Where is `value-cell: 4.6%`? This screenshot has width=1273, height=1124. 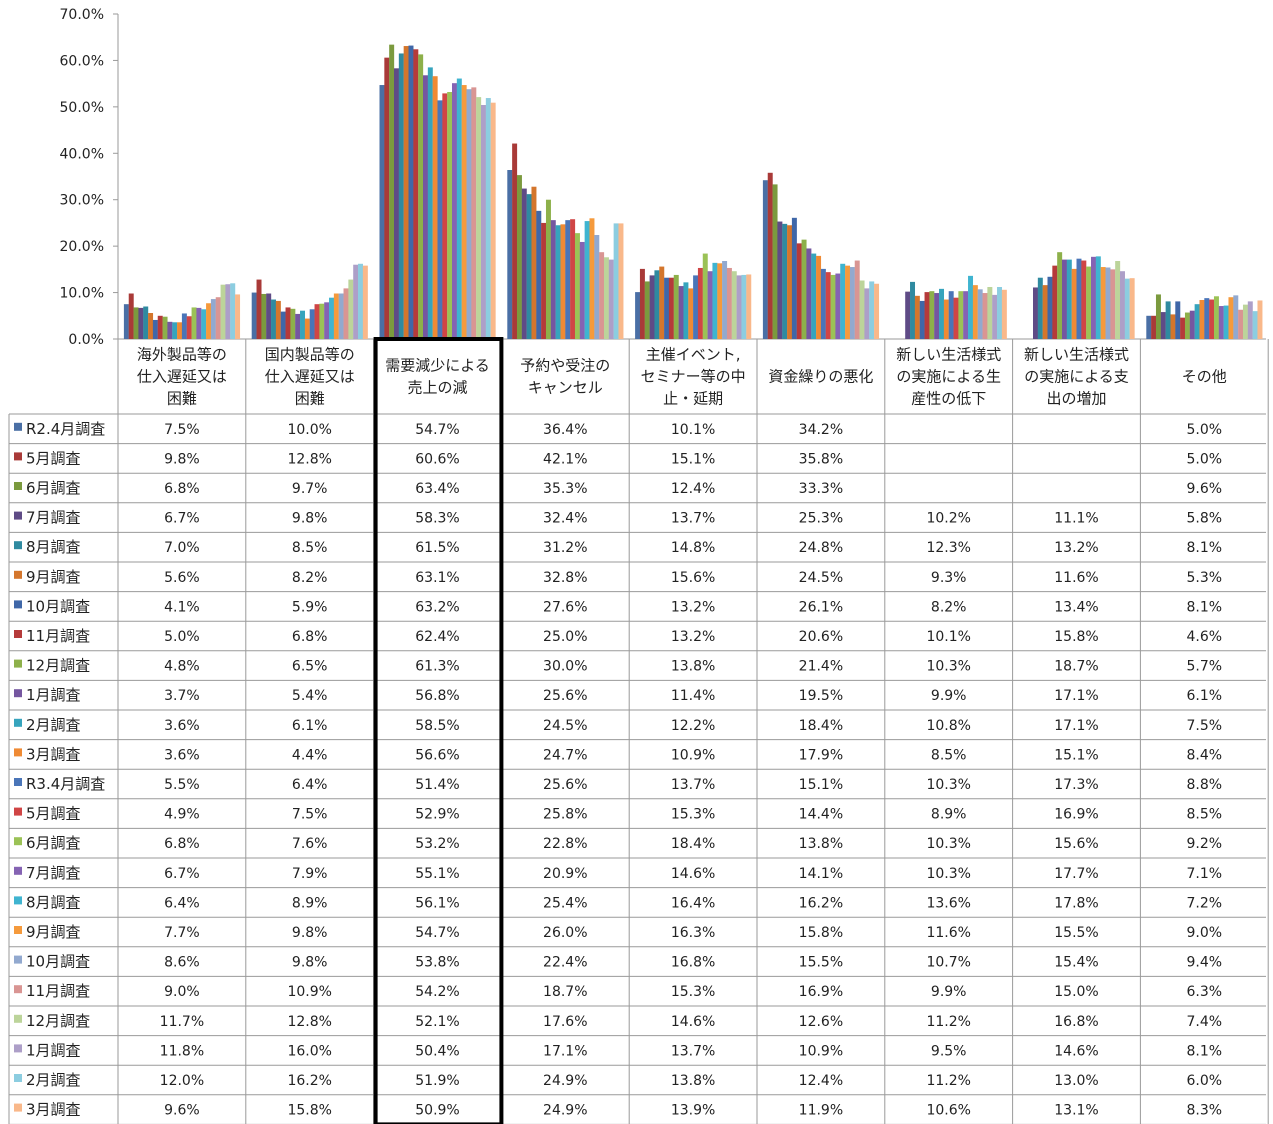
value-cell: 4.6% is located at coordinates (1205, 637).